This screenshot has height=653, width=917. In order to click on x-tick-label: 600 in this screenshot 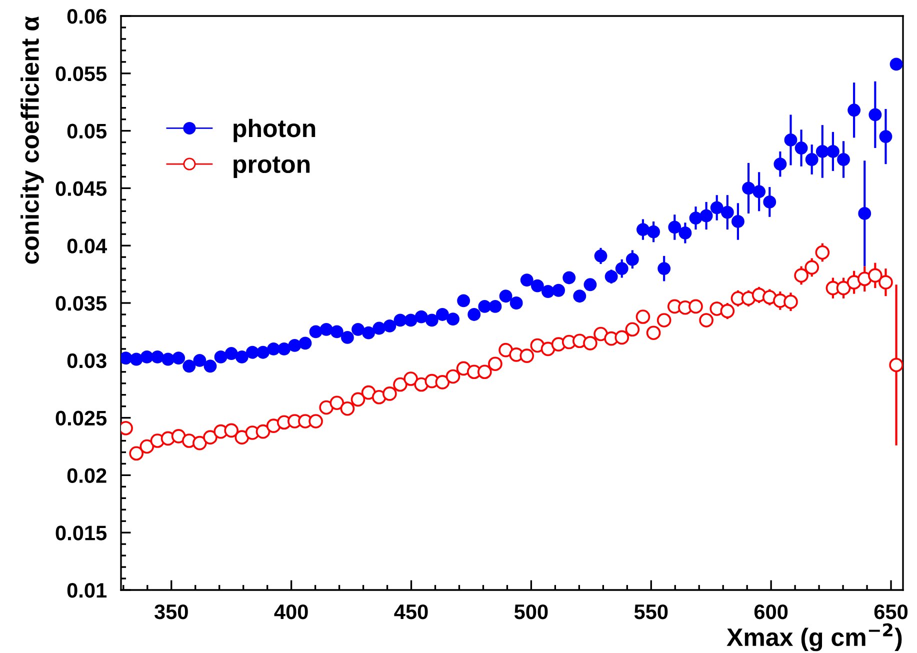, I will do `click(771, 612)`.